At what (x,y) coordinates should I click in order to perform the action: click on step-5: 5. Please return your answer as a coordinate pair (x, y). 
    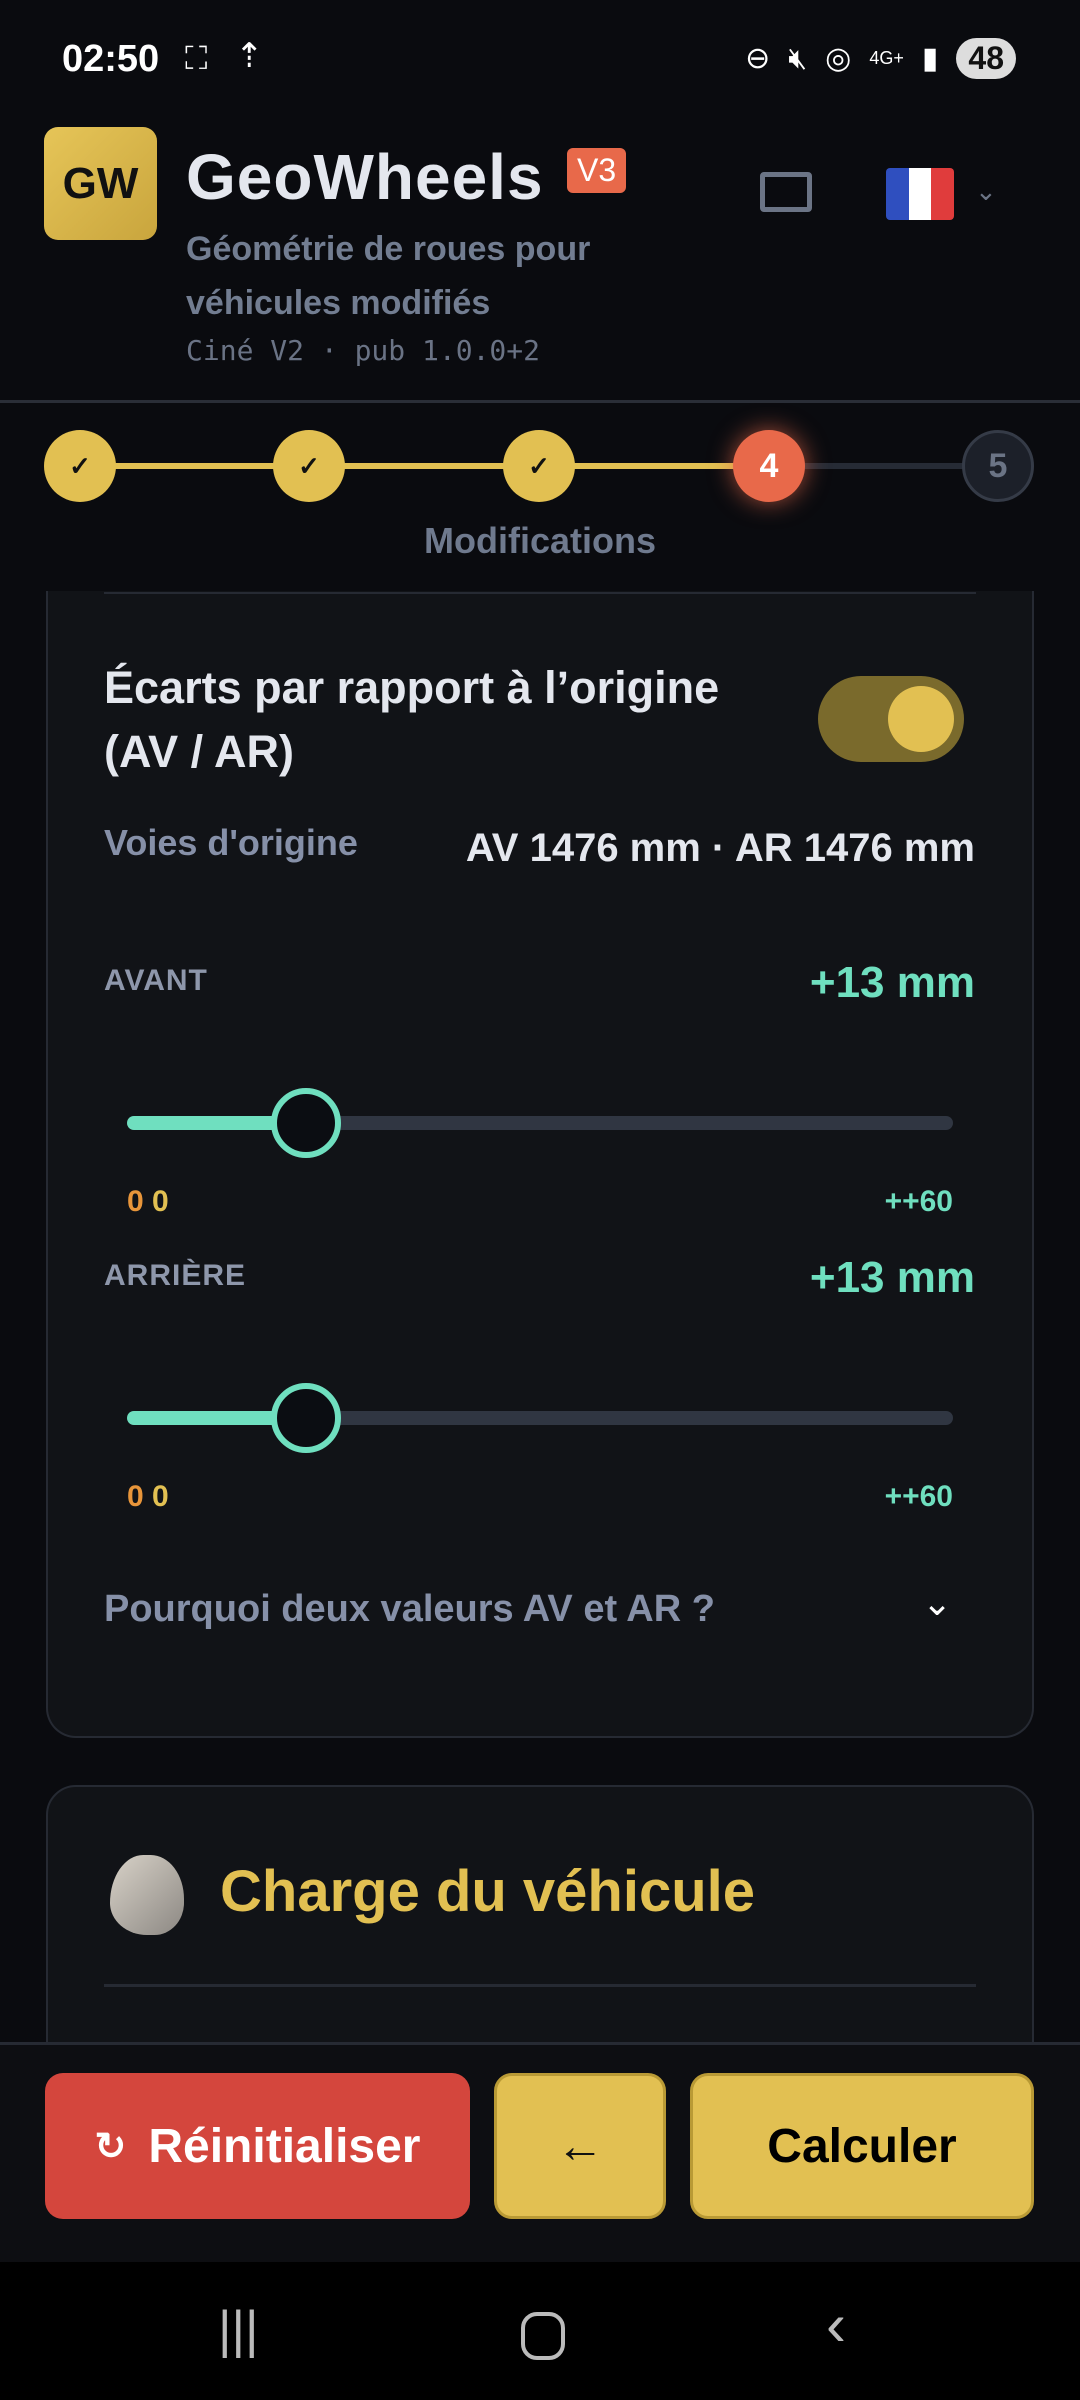
    Looking at the image, I should click on (998, 466).